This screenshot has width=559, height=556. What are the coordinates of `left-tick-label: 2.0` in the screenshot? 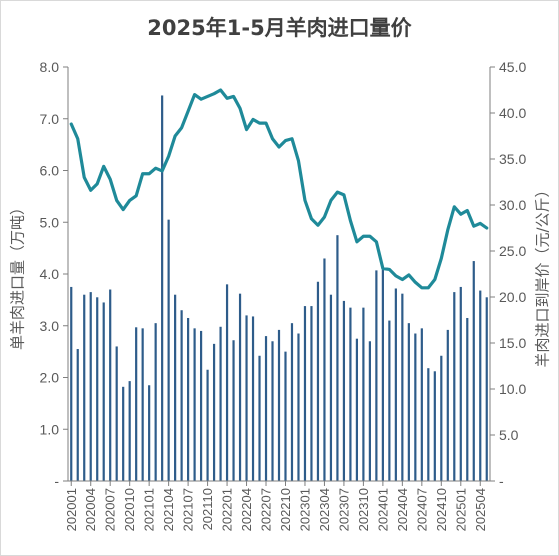 It's located at (50, 378).